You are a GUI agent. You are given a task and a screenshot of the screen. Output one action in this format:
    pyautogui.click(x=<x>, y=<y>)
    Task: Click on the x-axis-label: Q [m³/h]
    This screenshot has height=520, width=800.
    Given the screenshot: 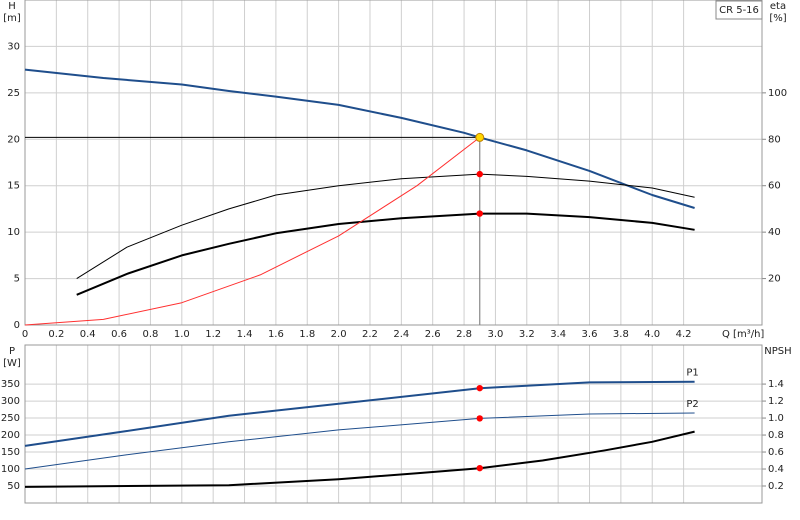 What is the action you would take?
    pyautogui.click(x=743, y=334)
    